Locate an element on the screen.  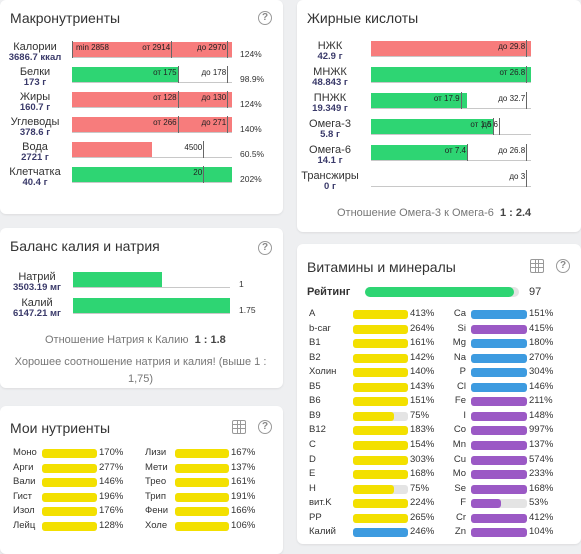
nutrient-row: Mo 233% is located at coordinates (497, 474).